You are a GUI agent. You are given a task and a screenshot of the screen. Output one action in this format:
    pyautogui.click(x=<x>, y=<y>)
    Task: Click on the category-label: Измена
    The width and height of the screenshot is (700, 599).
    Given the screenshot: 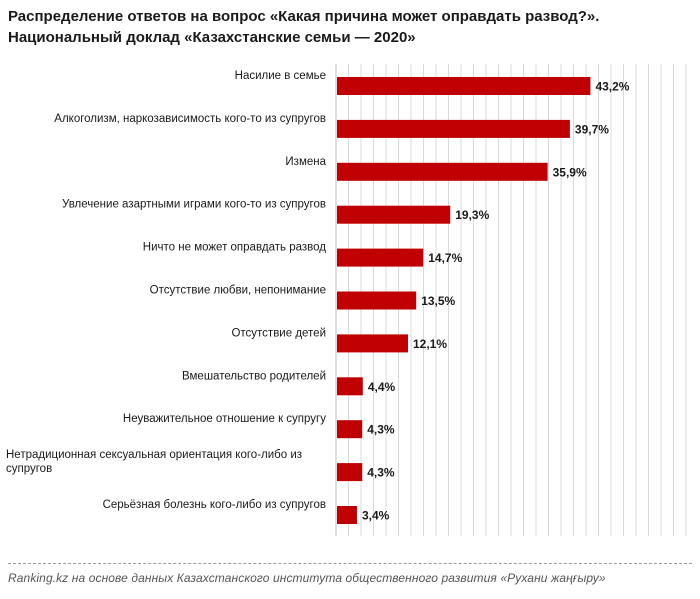 What is the action you would take?
    pyautogui.click(x=305, y=162)
    